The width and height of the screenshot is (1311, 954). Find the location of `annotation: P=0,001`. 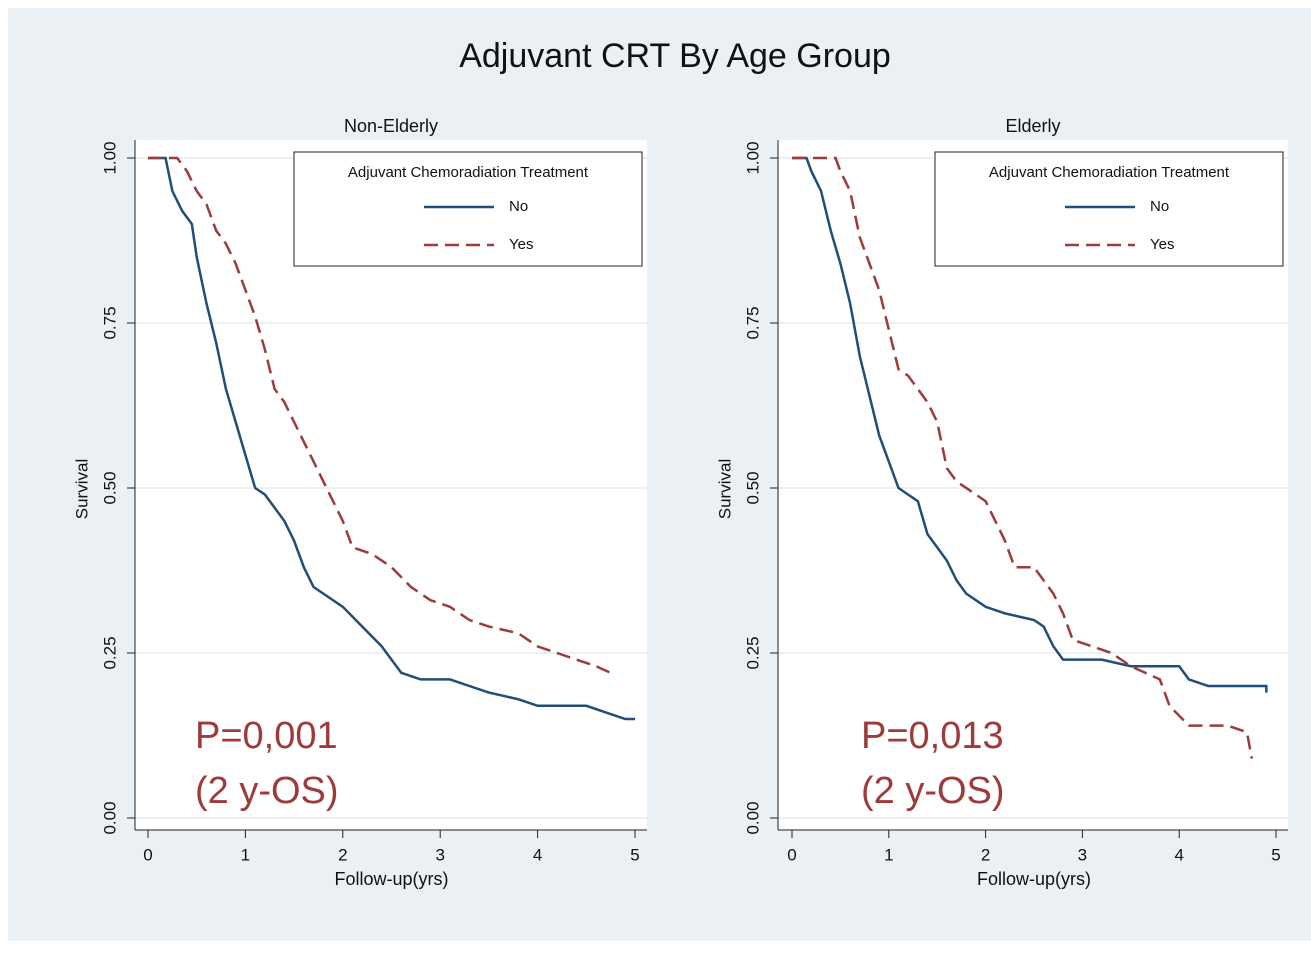

annotation: P=0,001 is located at coordinates (266, 736).